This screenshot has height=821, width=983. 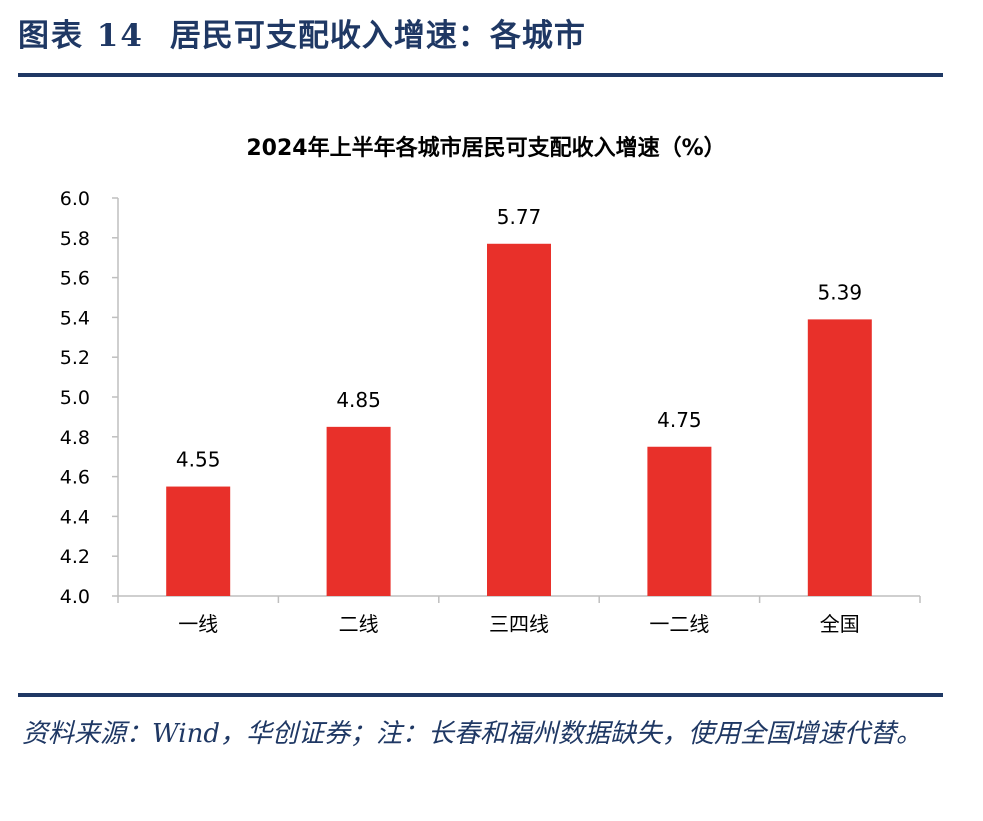 I want to click on figure-header: 图表 14 居民可支配收入增速：各城市, so click(x=480, y=40).